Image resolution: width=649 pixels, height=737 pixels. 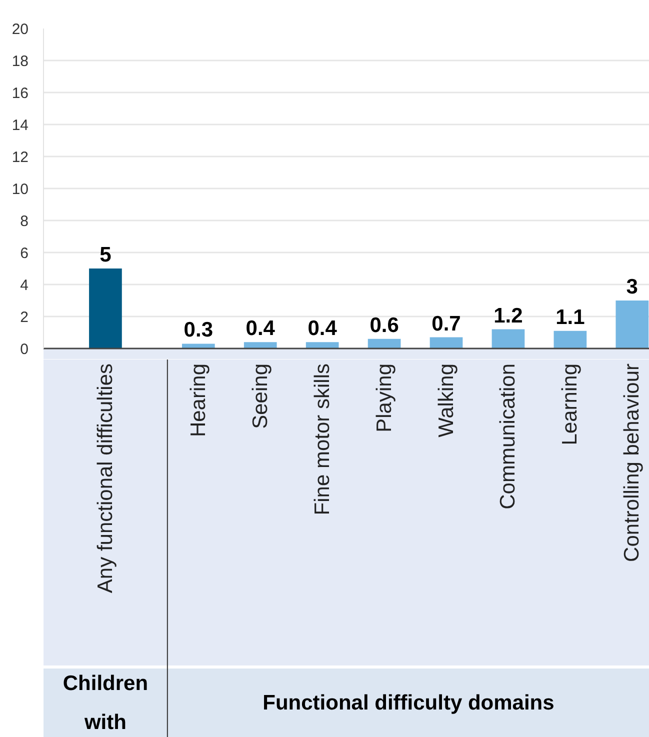 I want to click on data-label: 0.6, so click(x=384, y=325).